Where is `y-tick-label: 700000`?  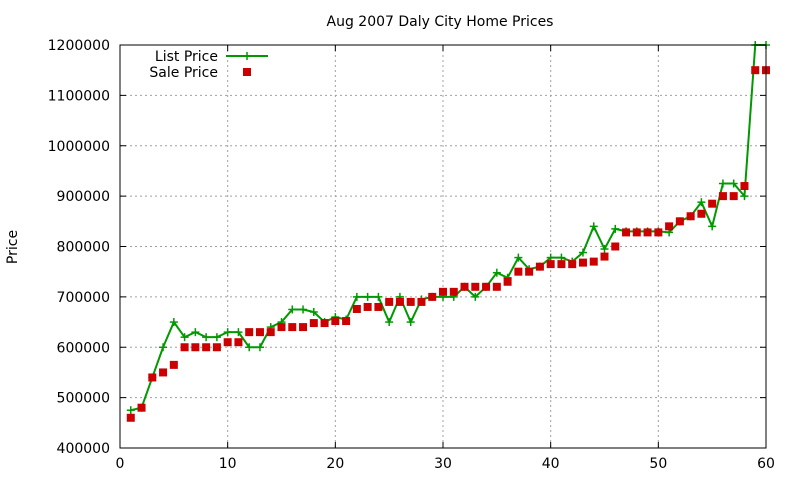 y-tick-label: 700000 is located at coordinates (83, 298).